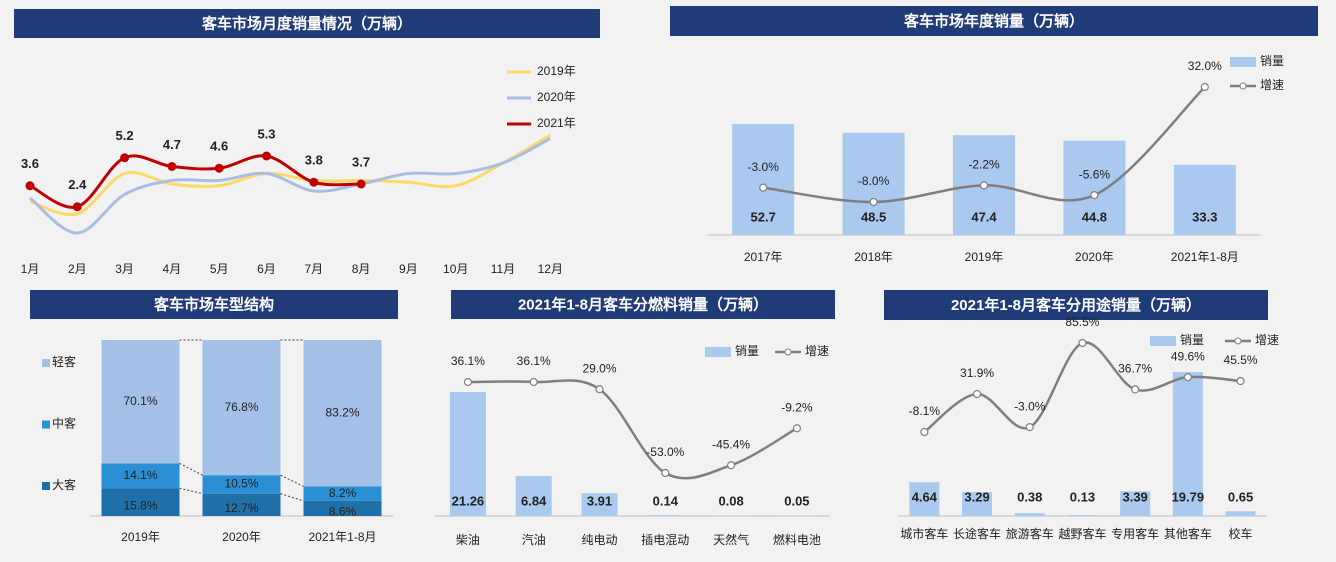  Describe the element at coordinates (534, 539) in the screenshot. I see `x-tick-label: 汽油` at that location.